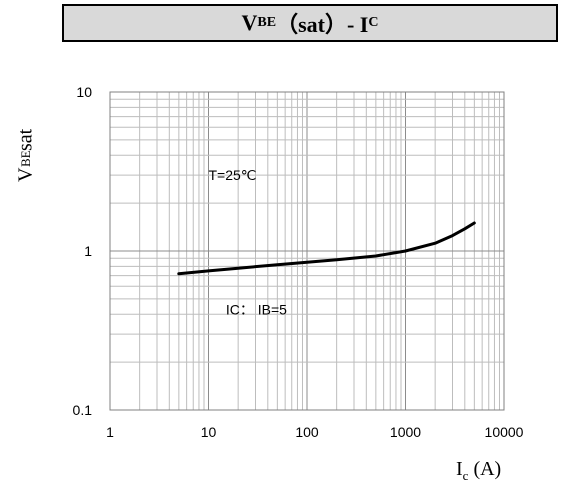 Image resolution: width=563 pixels, height=489 pixels. I want to click on xlabel-sub: c, so click(465, 475).